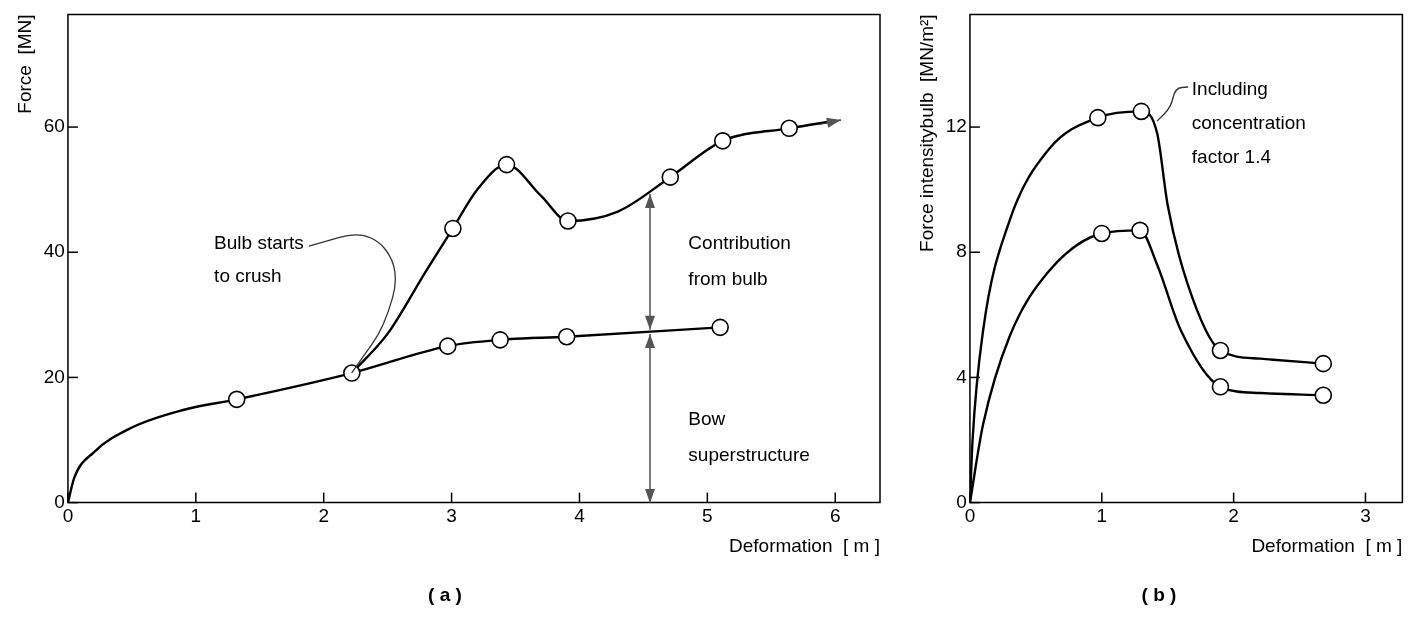 The width and height of the screenshot is (1413, 621). I want to click on y-tick-label: 12, so click(956, 126).